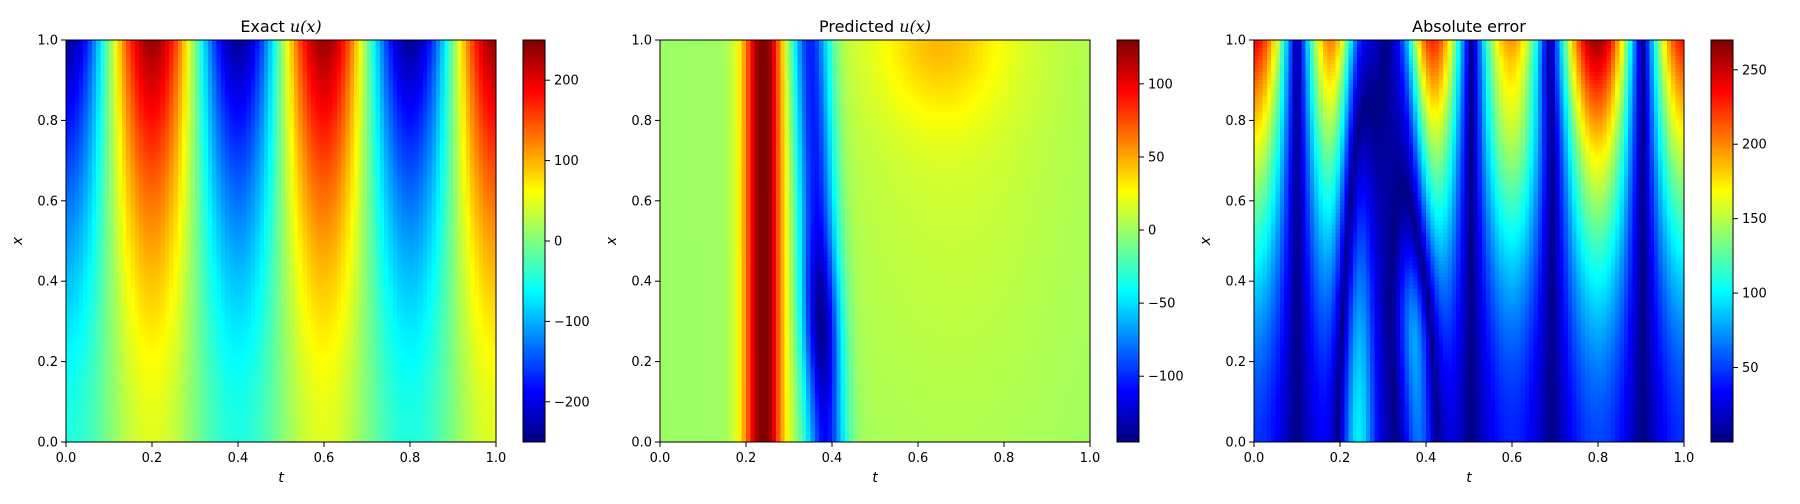 The width and height of the screenshot is (1800, 504). What do you see at coordinates (859, 26) in the screenshot?
I see `chart-title-text: Predicted` at bounding box center [859, 26].